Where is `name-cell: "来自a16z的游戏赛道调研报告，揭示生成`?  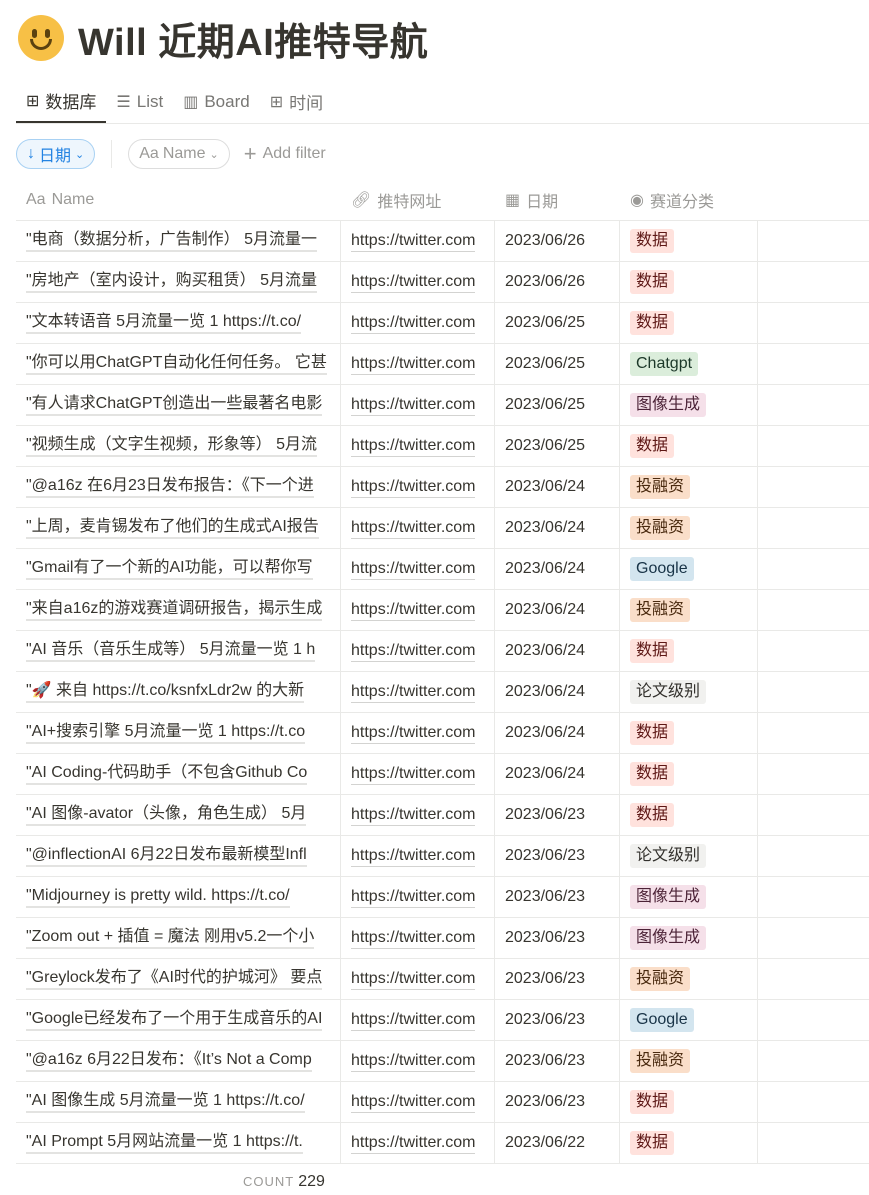 name-cell: "来自a16z的游戏赛道调研报告，揭示生成 is located at coordinates (178, 610).